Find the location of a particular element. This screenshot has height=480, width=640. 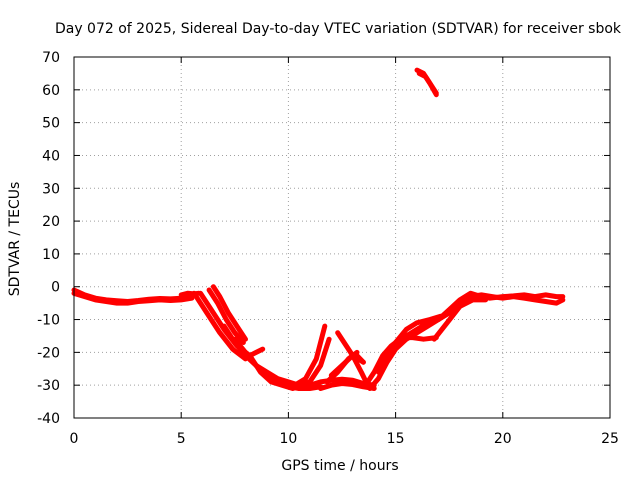

x-tick-label: 5 is located at coordinates (181, 439).